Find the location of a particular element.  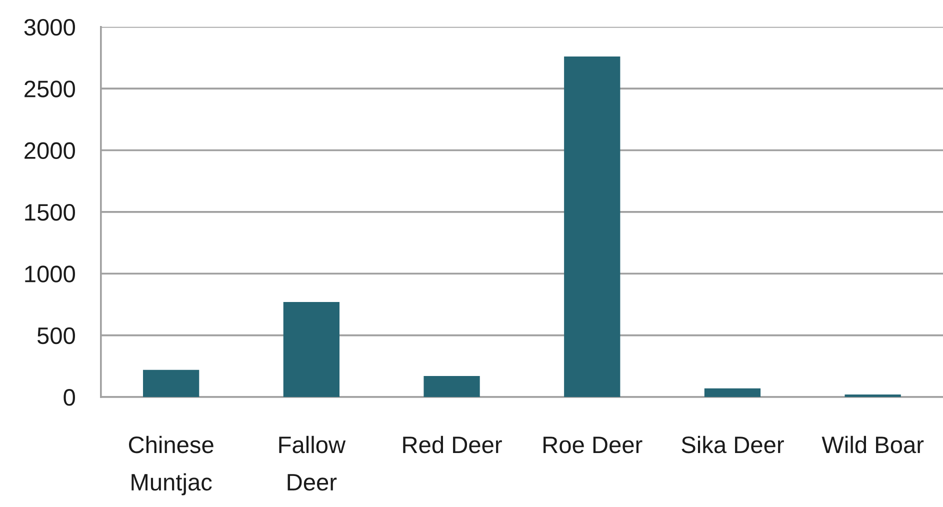

x-tick-label: Fallow Deer is located at coordinates (312, 463).